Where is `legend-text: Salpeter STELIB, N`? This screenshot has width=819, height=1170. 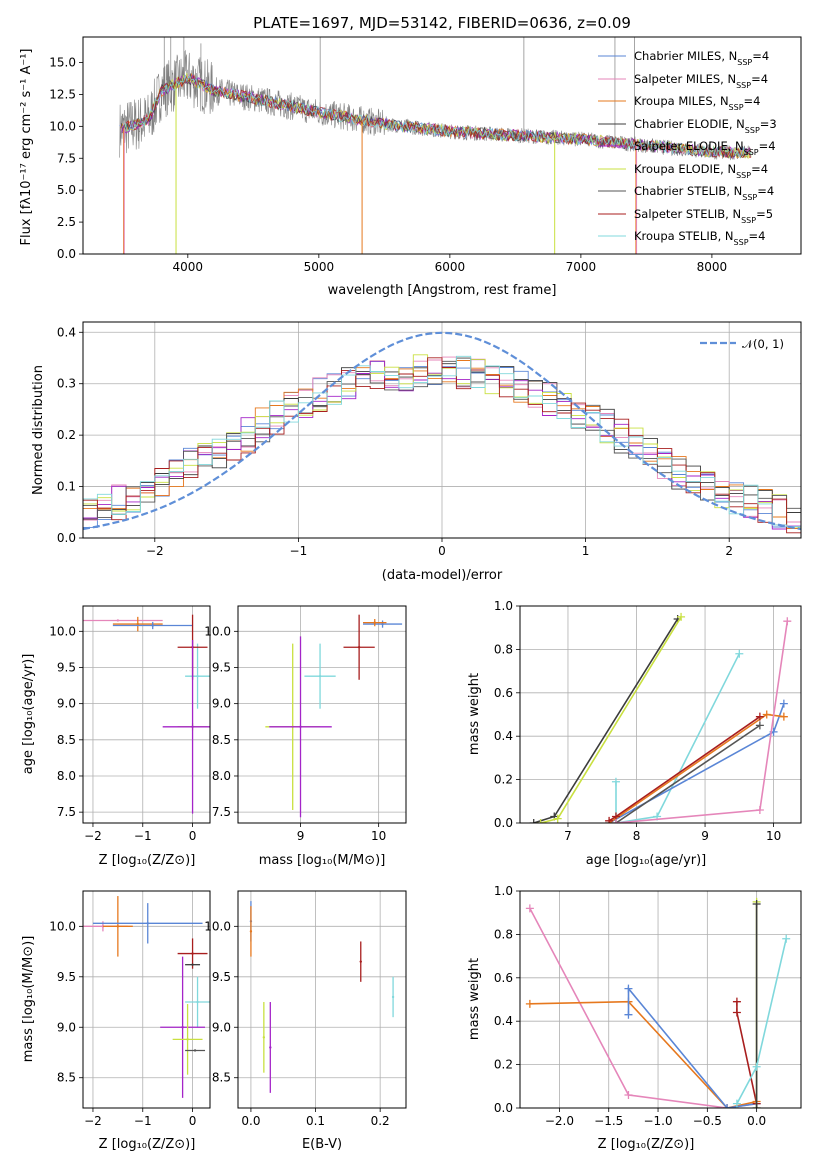
legend-text: Salpeter STELIB, N is located at coordinates (687, 214).